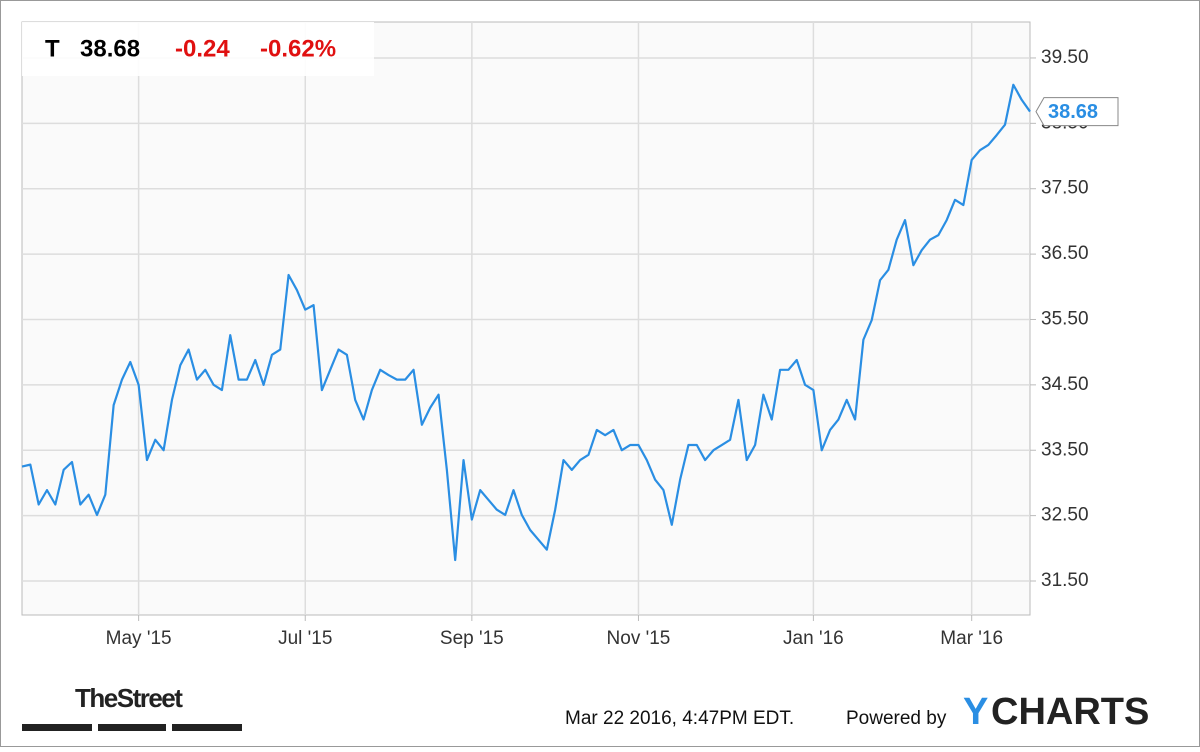 The width and height of the screenshot is (1200, 752). Describe the element at coordinates (305, 638) in the screenshot. I see `x-tick-label: Jul '15` at that location.